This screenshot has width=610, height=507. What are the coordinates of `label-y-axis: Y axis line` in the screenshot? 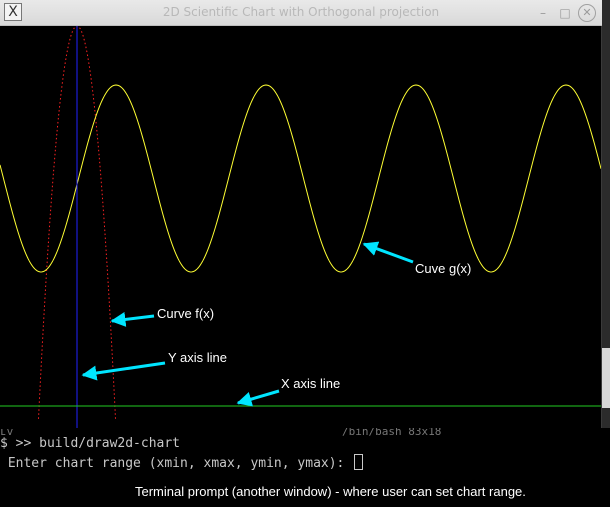 It's located at (198, 357).